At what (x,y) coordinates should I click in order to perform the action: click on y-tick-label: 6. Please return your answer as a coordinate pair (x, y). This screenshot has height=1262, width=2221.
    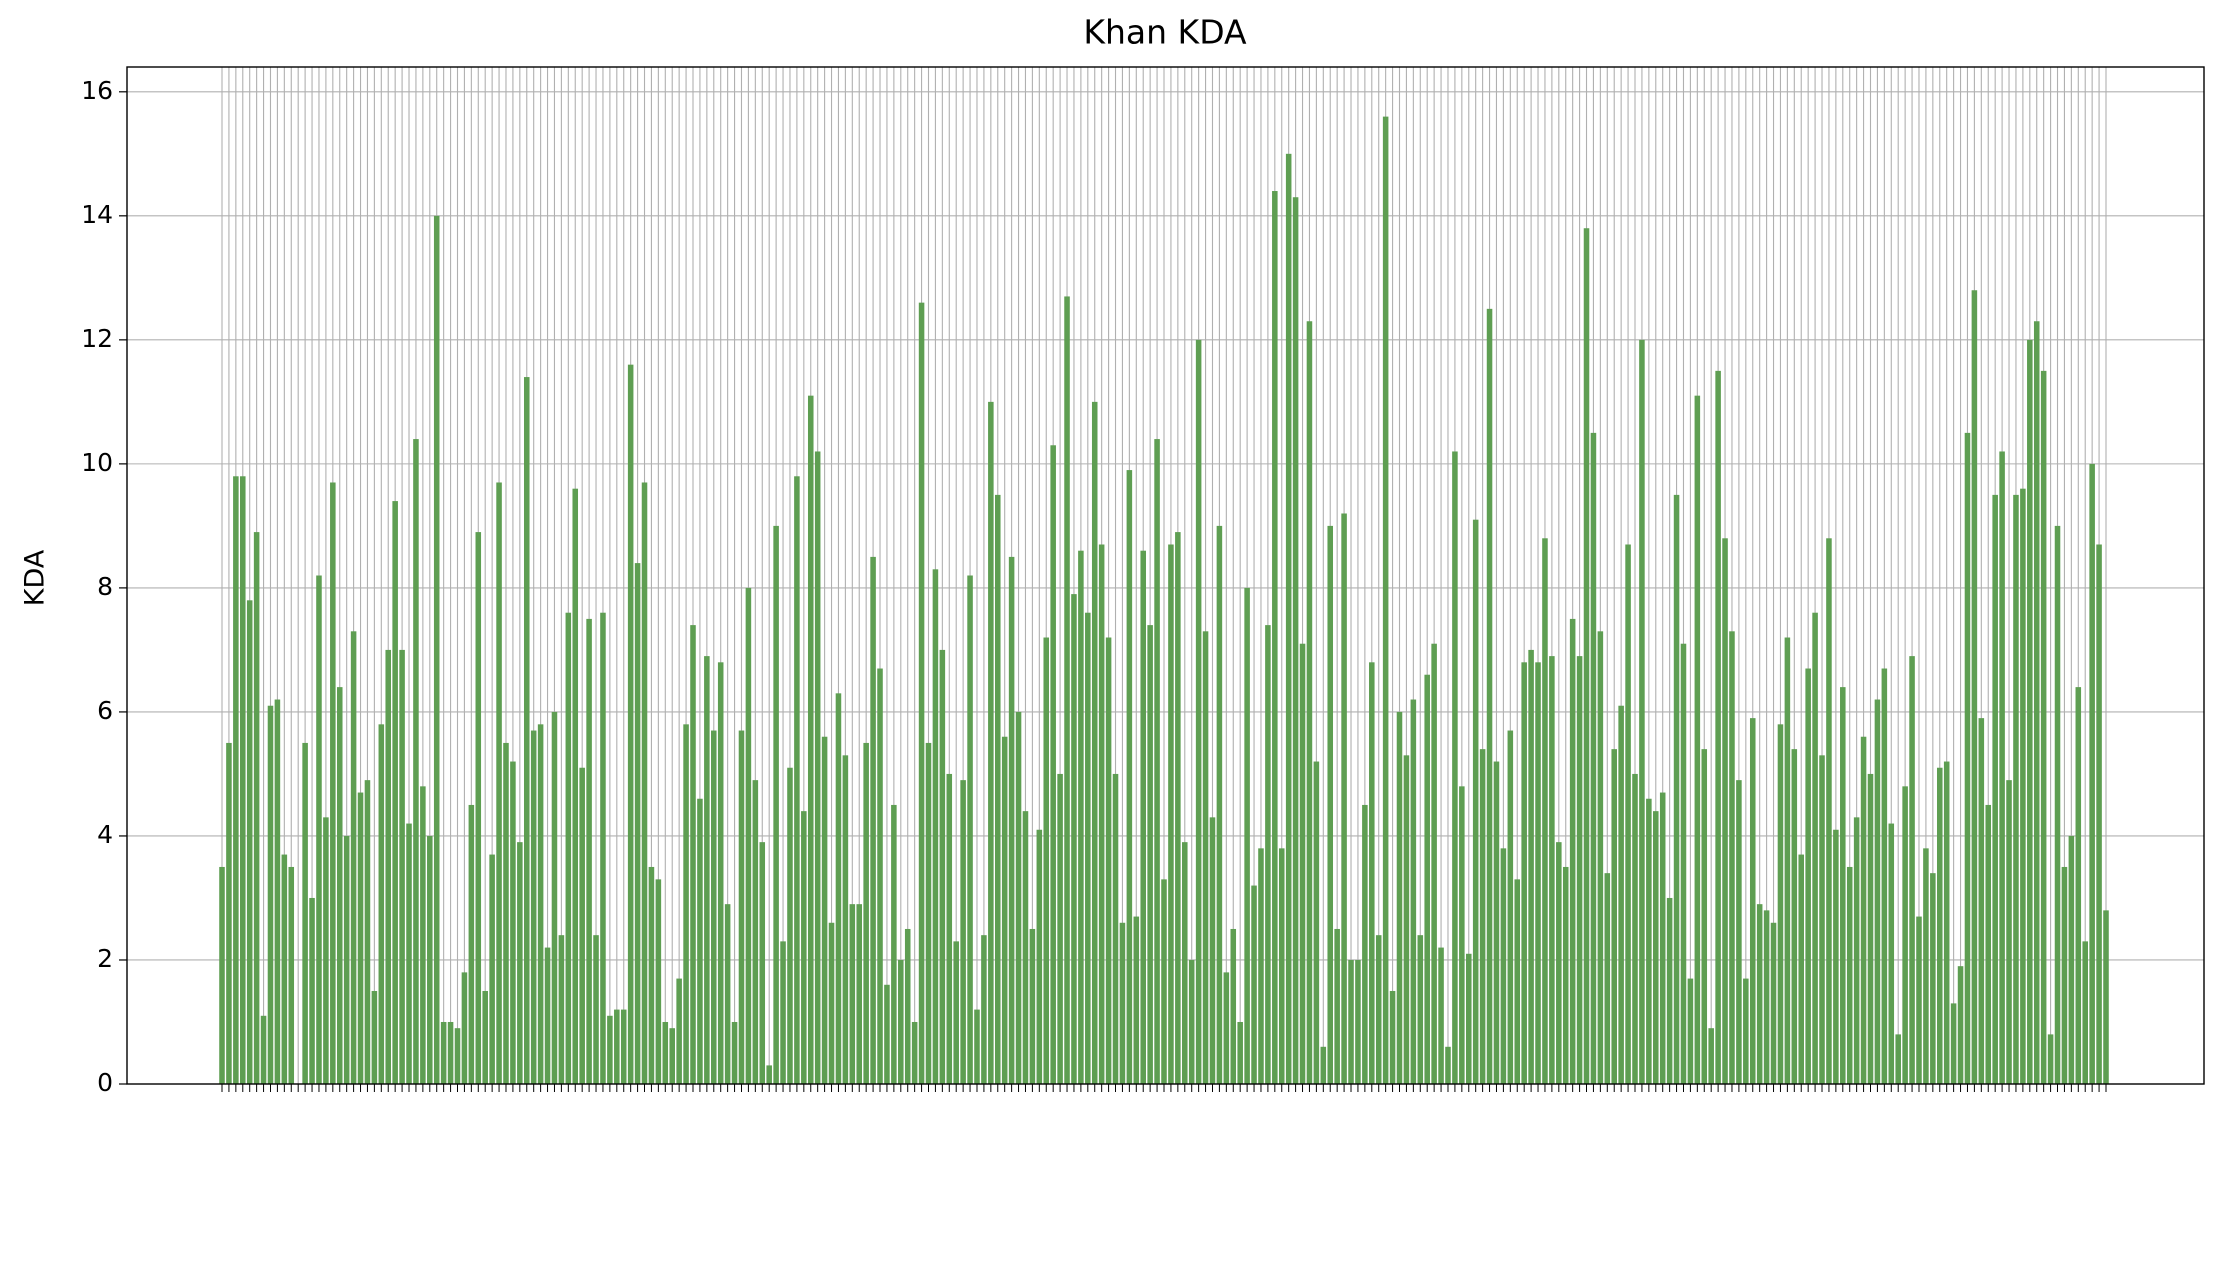
    Looking at the image, I should click on (105, 710).